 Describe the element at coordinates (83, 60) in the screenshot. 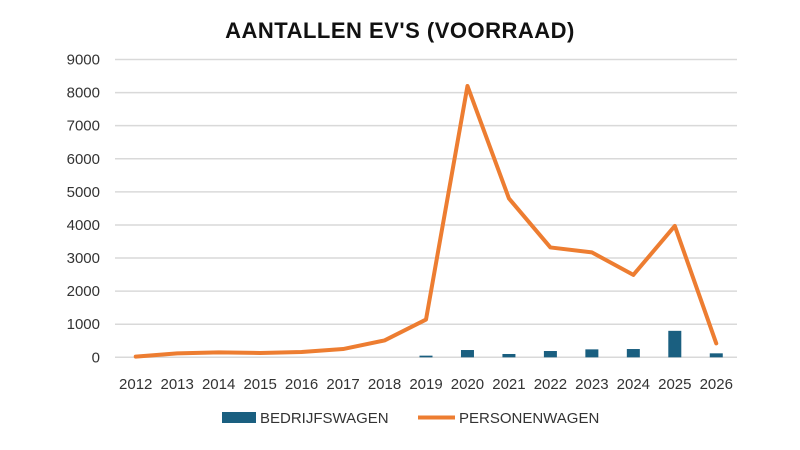

I see `y-tick-label: 9000` at that location.